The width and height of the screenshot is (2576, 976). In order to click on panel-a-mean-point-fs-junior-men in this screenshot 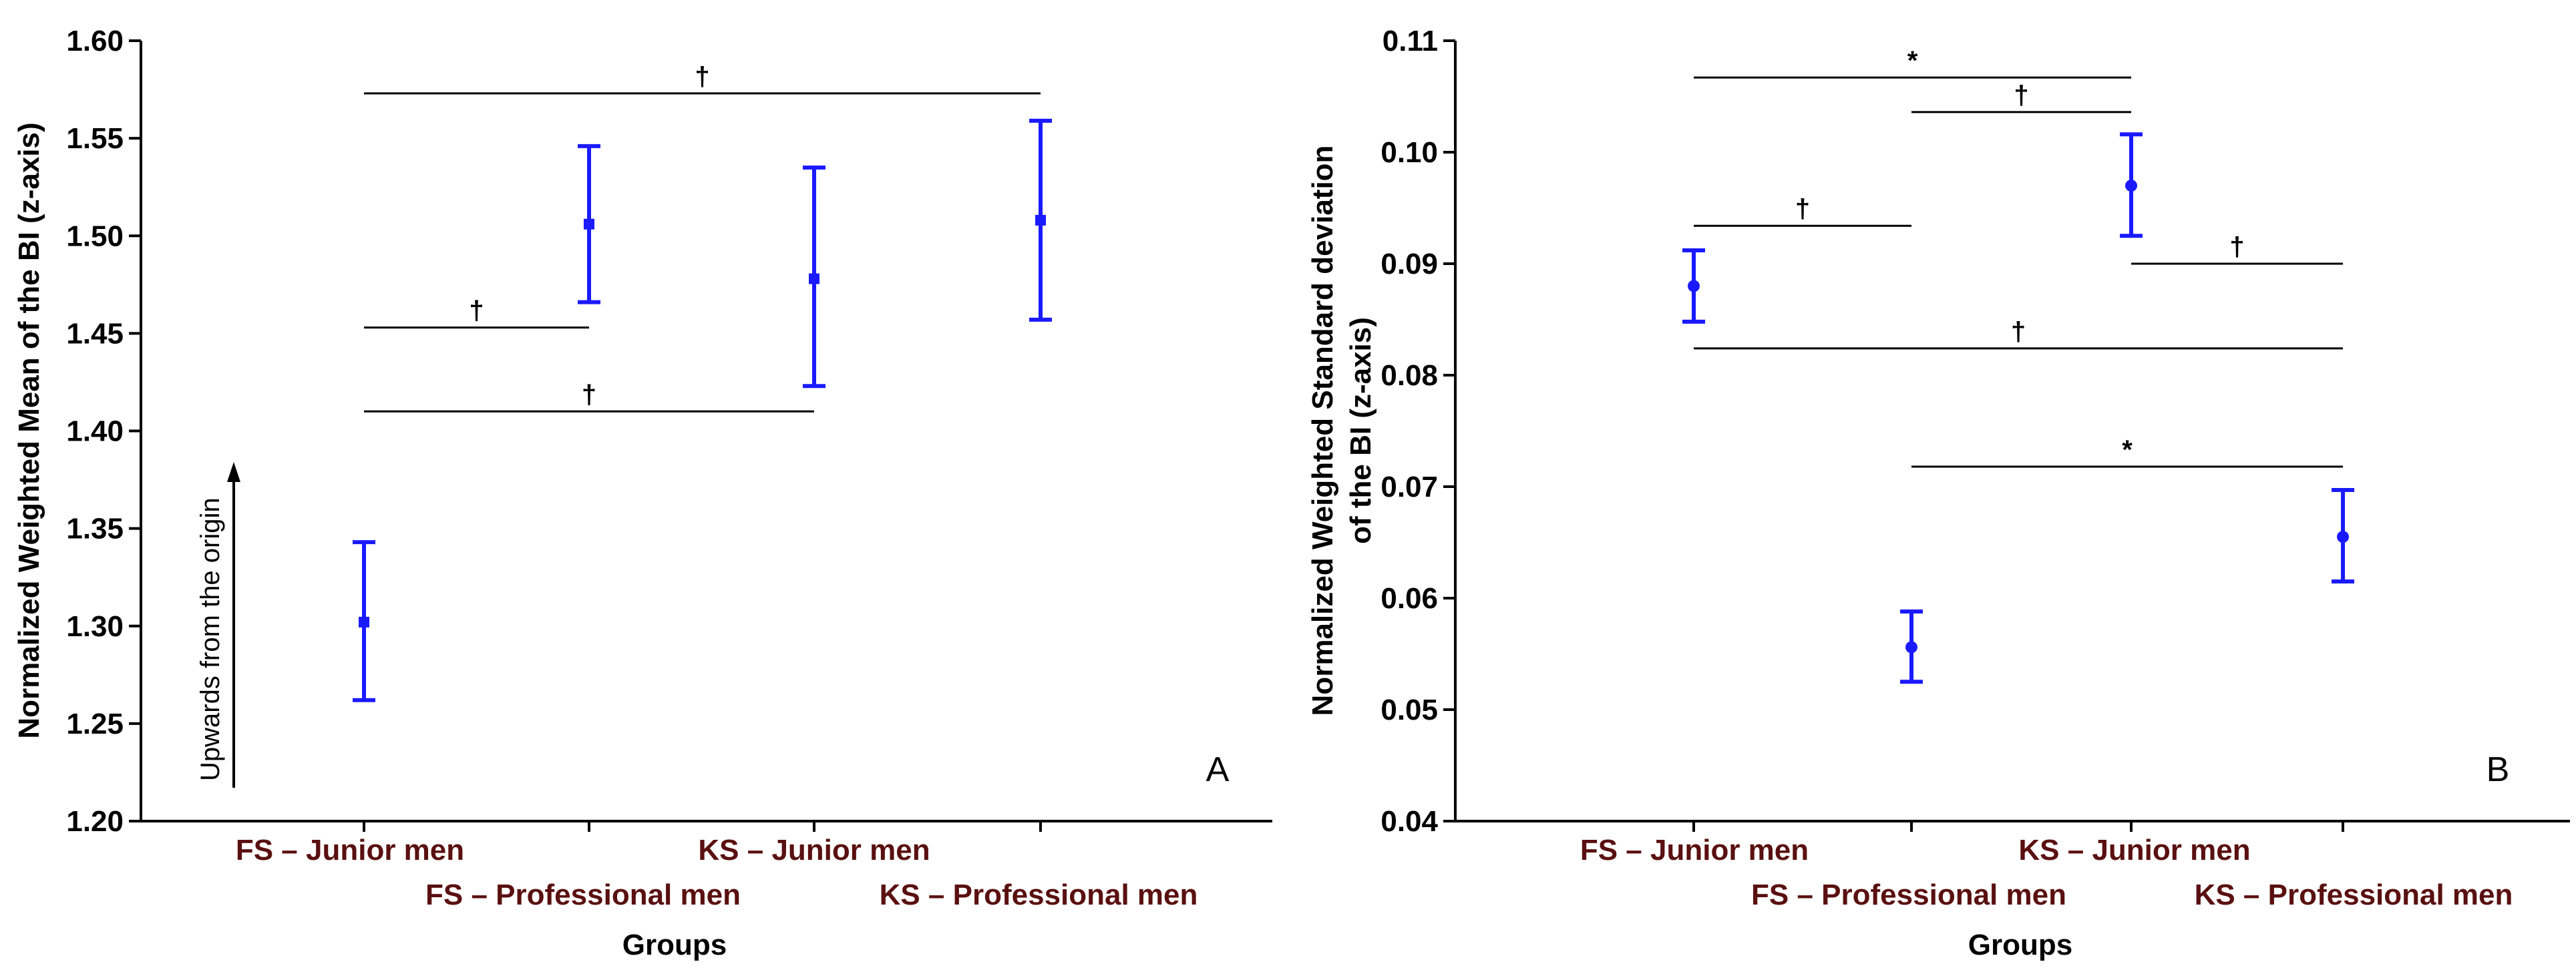, I will do `click(364, 622)`.